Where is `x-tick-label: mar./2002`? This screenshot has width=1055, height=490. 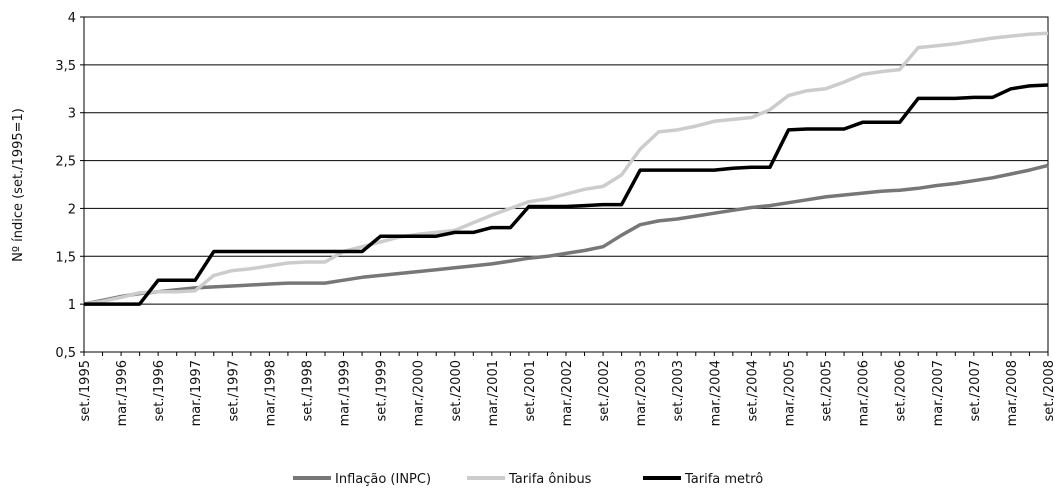 x-tick-label: mar./2002 is located at coordinates (567, 393).